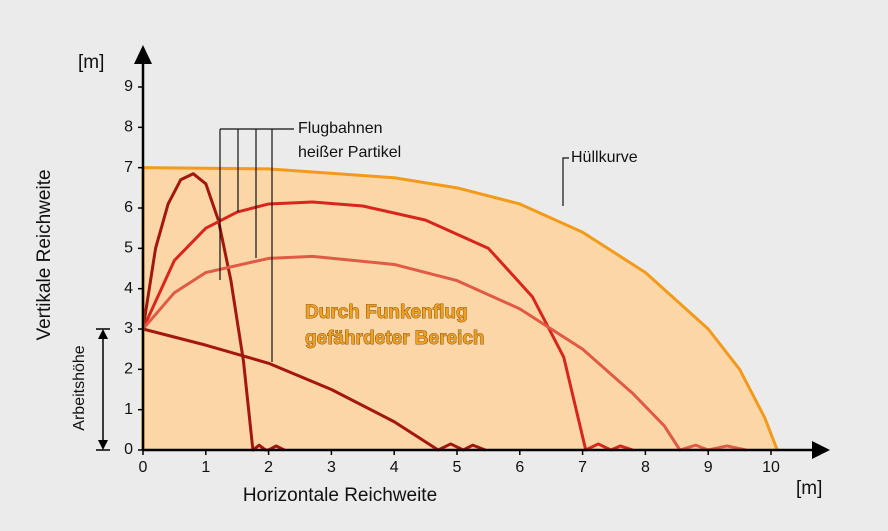 This screenshot has height=531, width=888. I want to click on x-axis-label: Horizontale Reichweite, so click(340, 495).